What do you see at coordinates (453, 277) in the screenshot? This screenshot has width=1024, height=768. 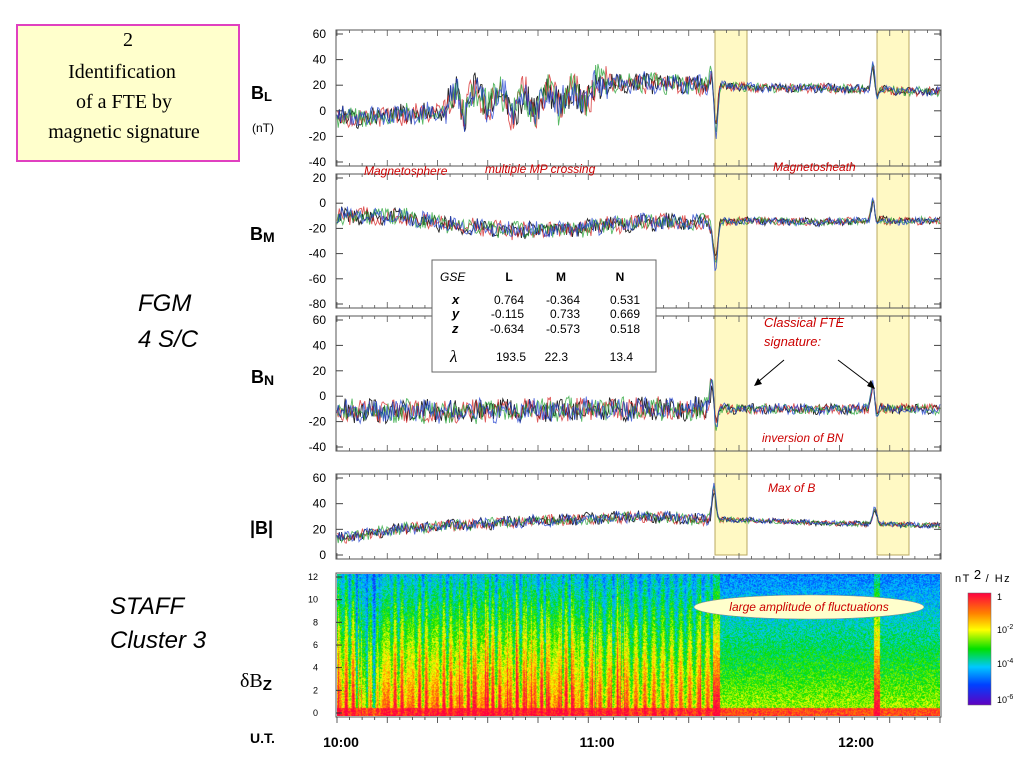 I see `table-header-gse: GSE` at bounding box center [453, 277].